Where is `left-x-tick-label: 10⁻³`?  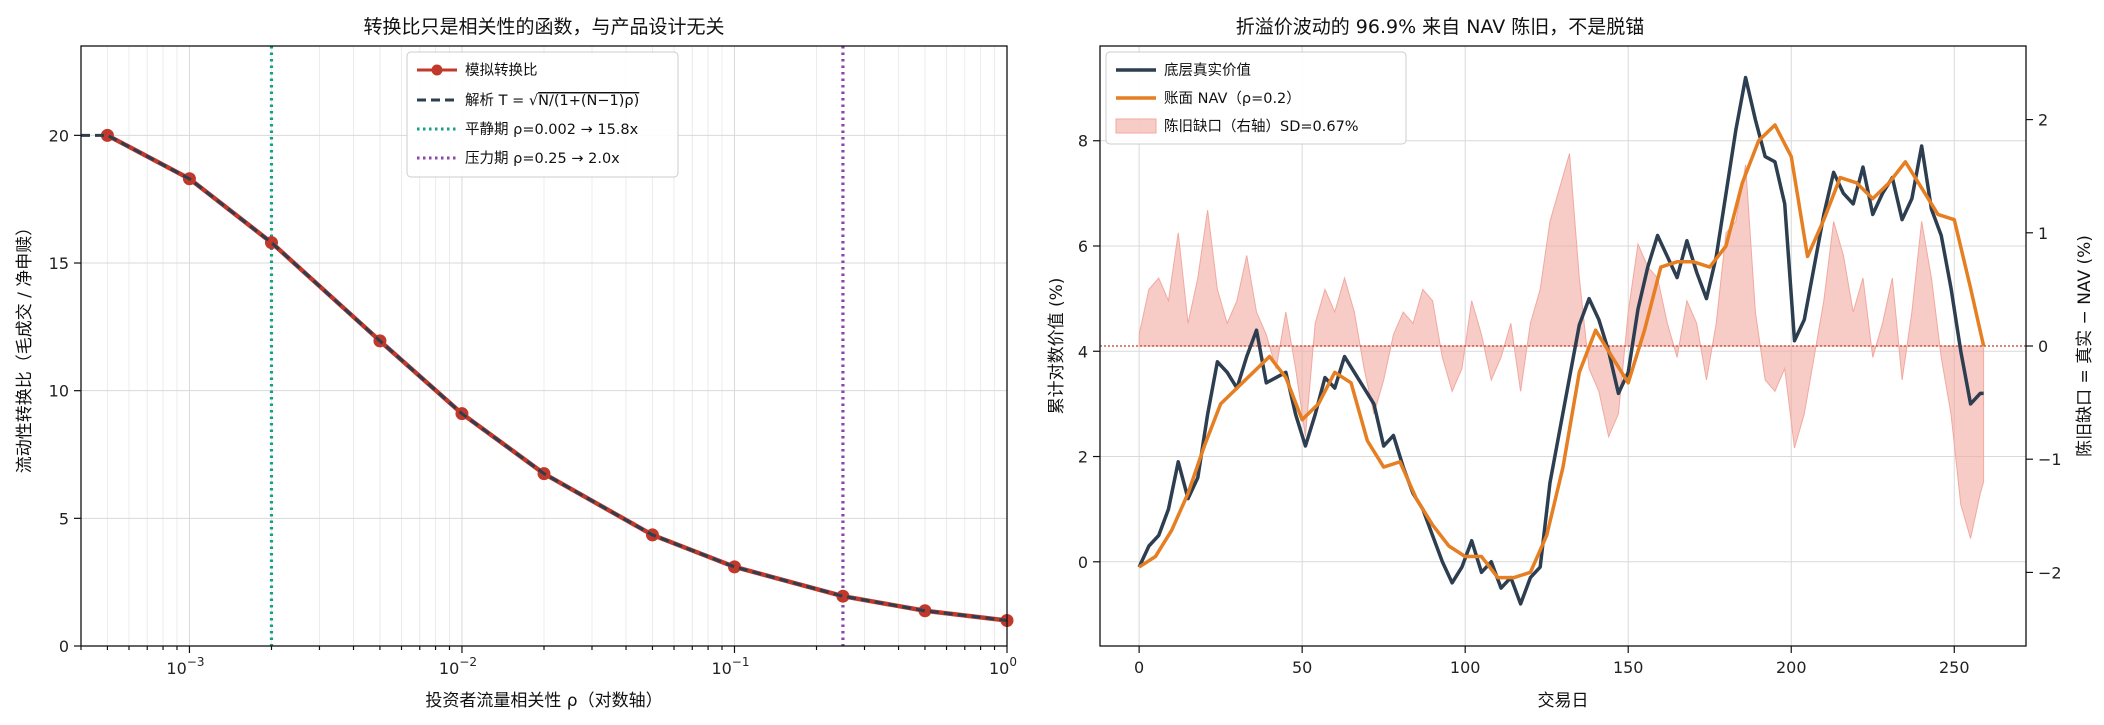 left-x-tick-label: 10⁻³ is located at coordinates (185, 666).